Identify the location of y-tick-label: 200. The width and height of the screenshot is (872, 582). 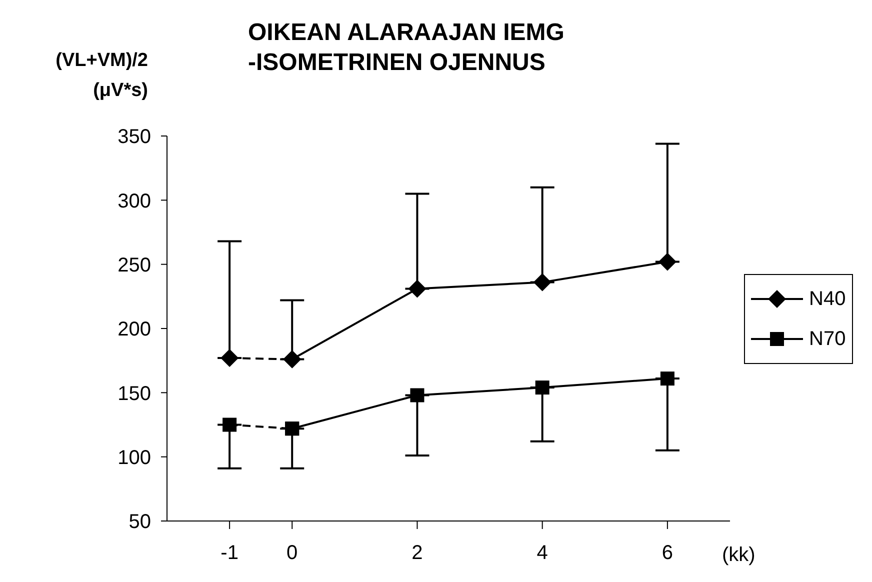
(134, 329).